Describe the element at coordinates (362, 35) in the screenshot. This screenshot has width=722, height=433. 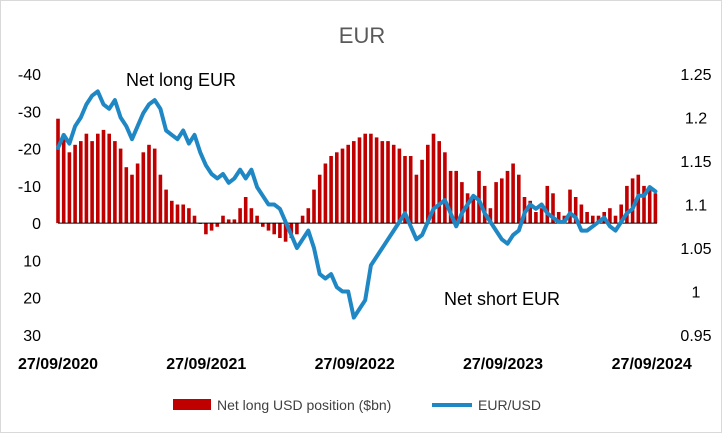
I see `chart-title: EUR` at that location.